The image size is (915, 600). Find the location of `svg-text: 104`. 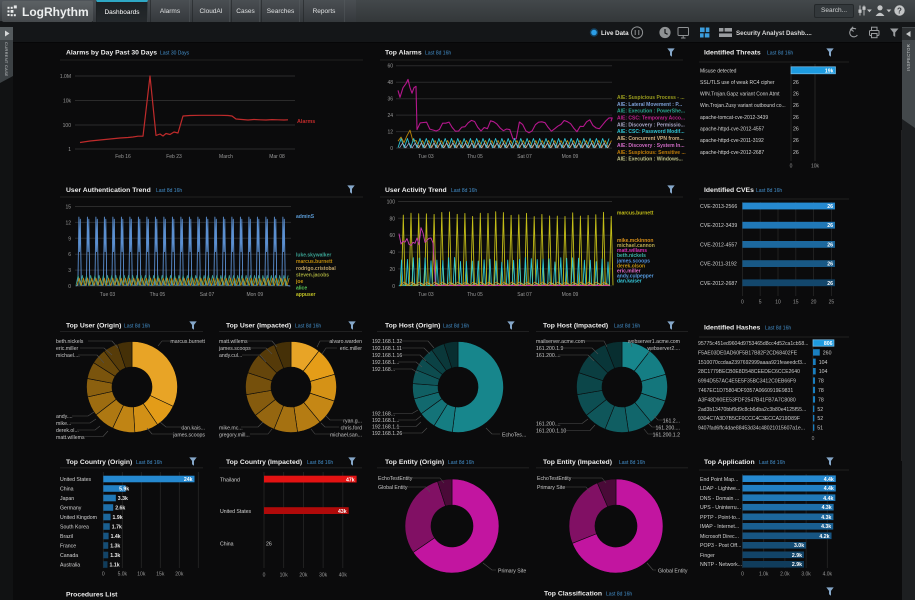

svg-text: 104 is located at coordinates (823, 372).